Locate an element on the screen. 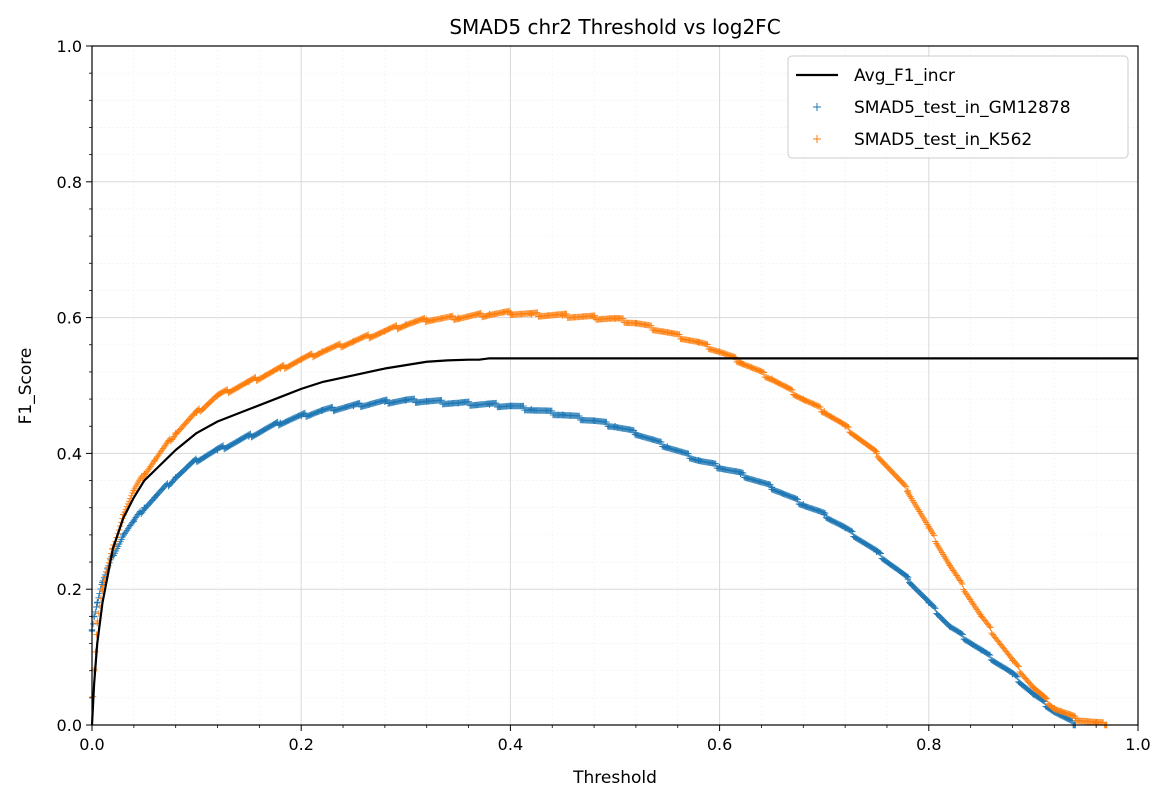 The image size is (1169, 803). legend-label: SMAD5_test_in_GM12878 is located at coordinates (962, 108).